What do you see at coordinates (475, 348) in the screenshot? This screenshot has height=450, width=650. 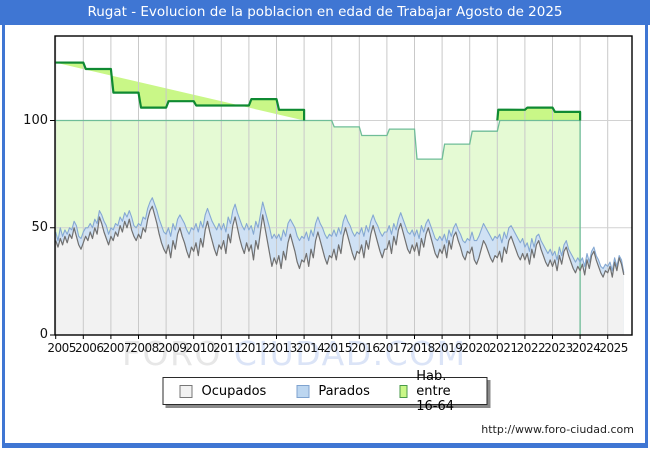 I see `x-tick-label: 2020` at bounding box center [475, 348].